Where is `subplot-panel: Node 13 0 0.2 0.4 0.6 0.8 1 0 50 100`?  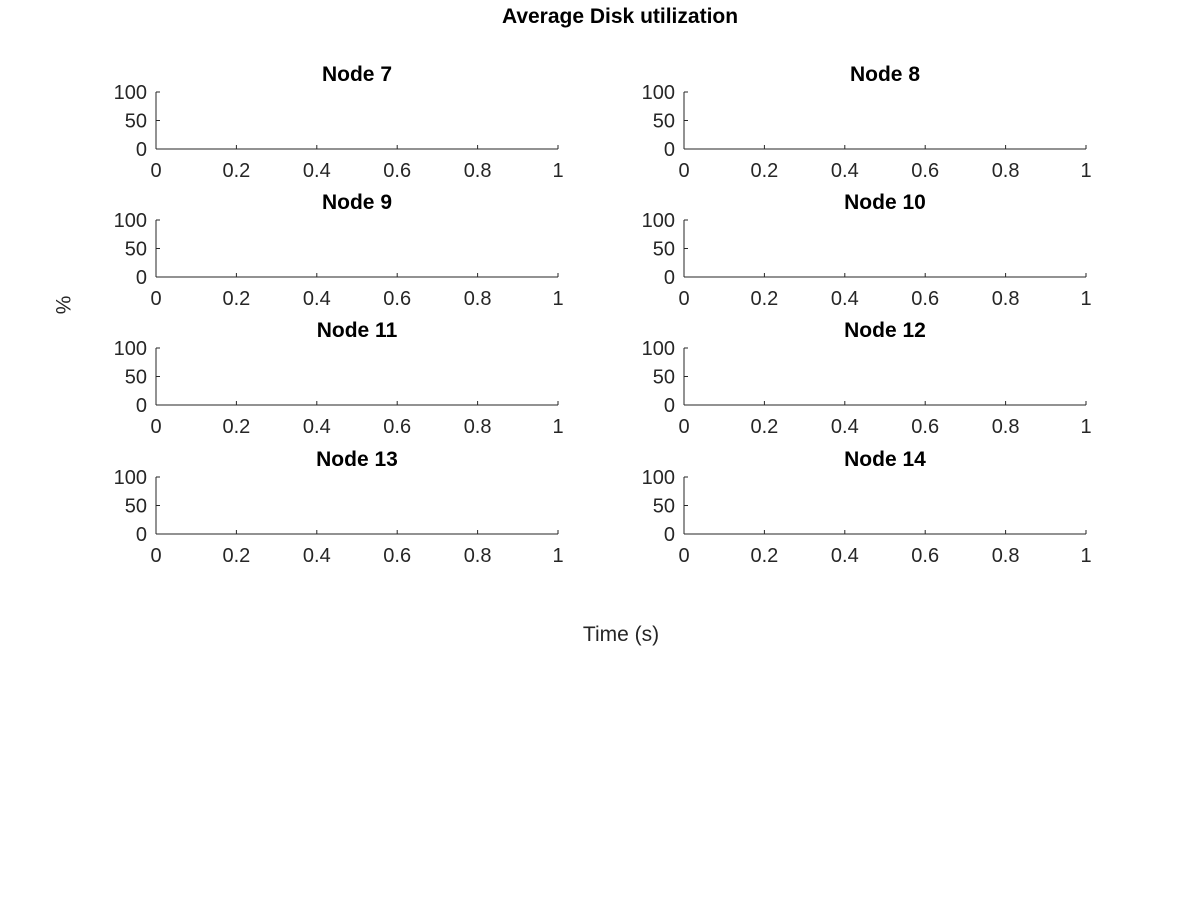
subplot-panel: Node 13 0 0.2 0.4 0.6 0.8 1 0 50 100 is located at coordinates (339, 507).